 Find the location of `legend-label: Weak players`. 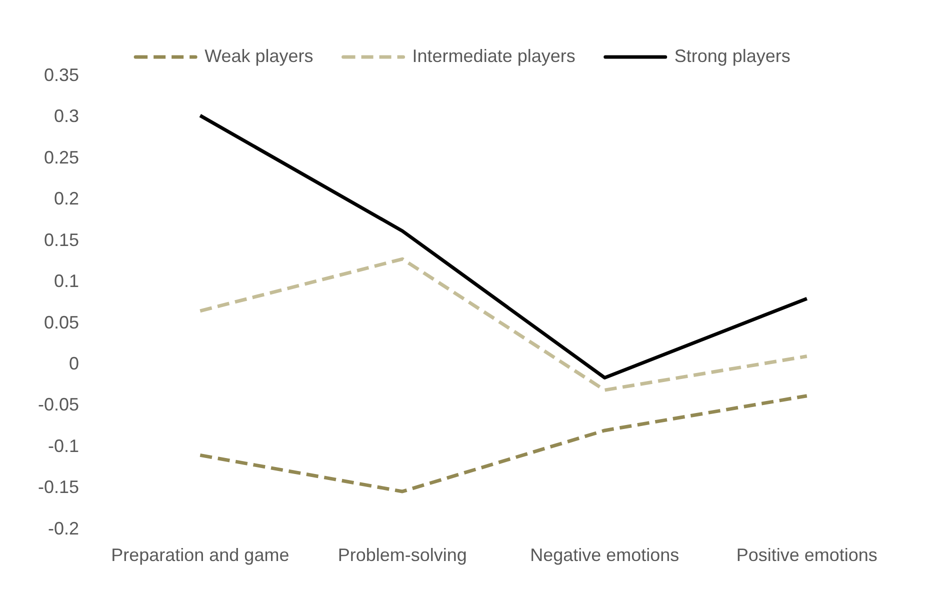

legend-label: Weak players is located at coordinates (259, 56).